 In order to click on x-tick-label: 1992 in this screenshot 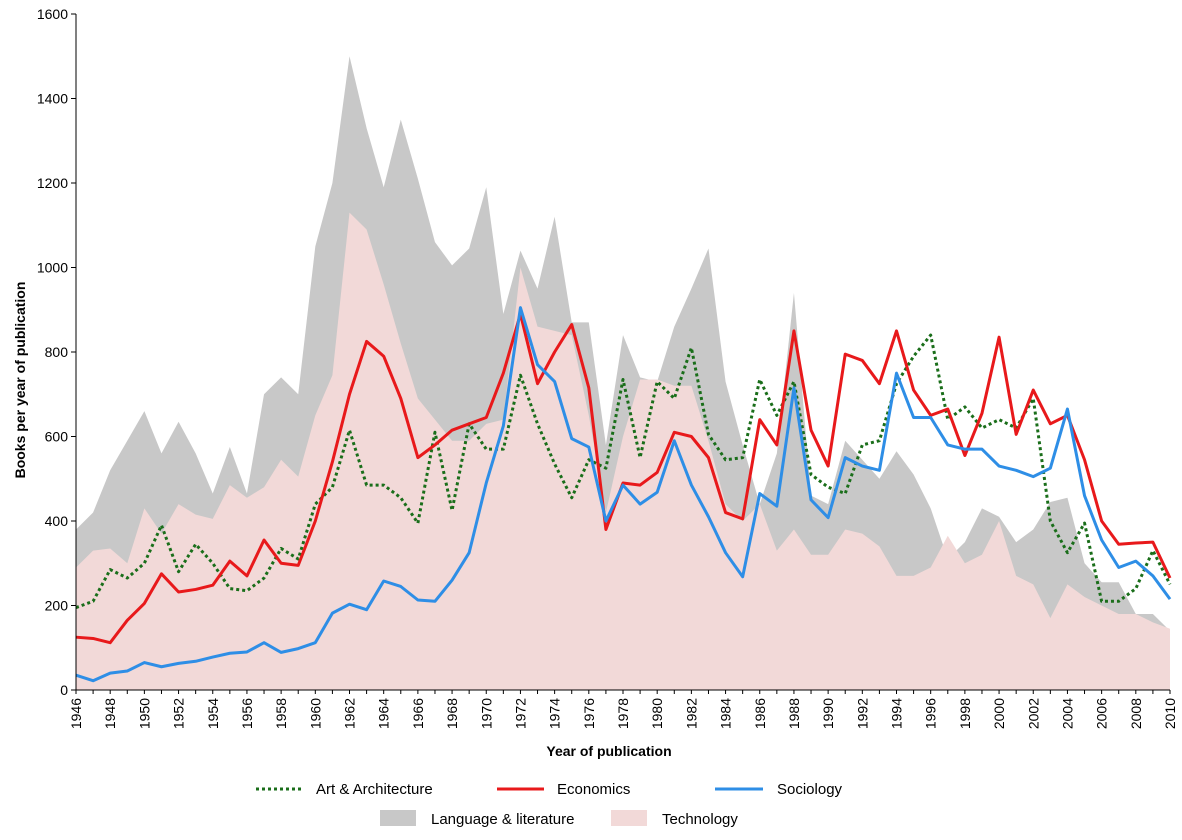, I will do `click(862, 713)`.